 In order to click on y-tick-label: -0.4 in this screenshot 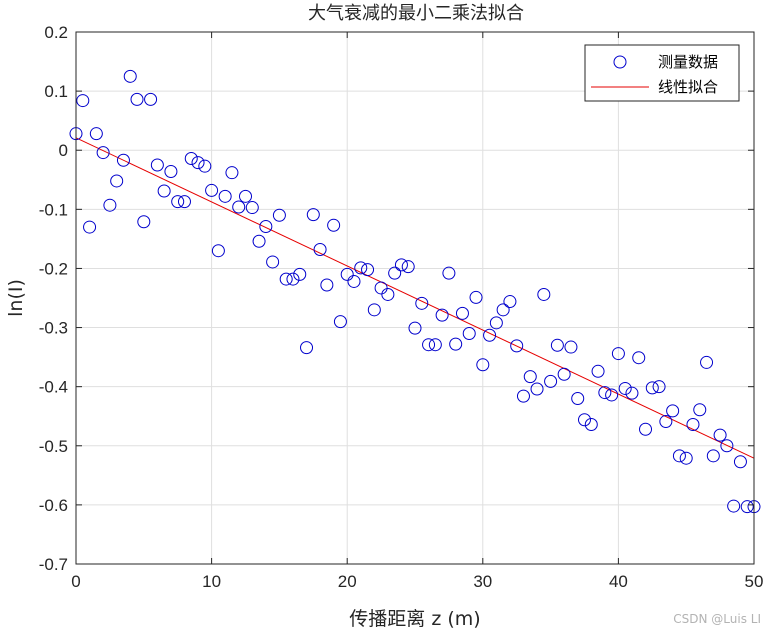, I will do `click(53, 387)`.